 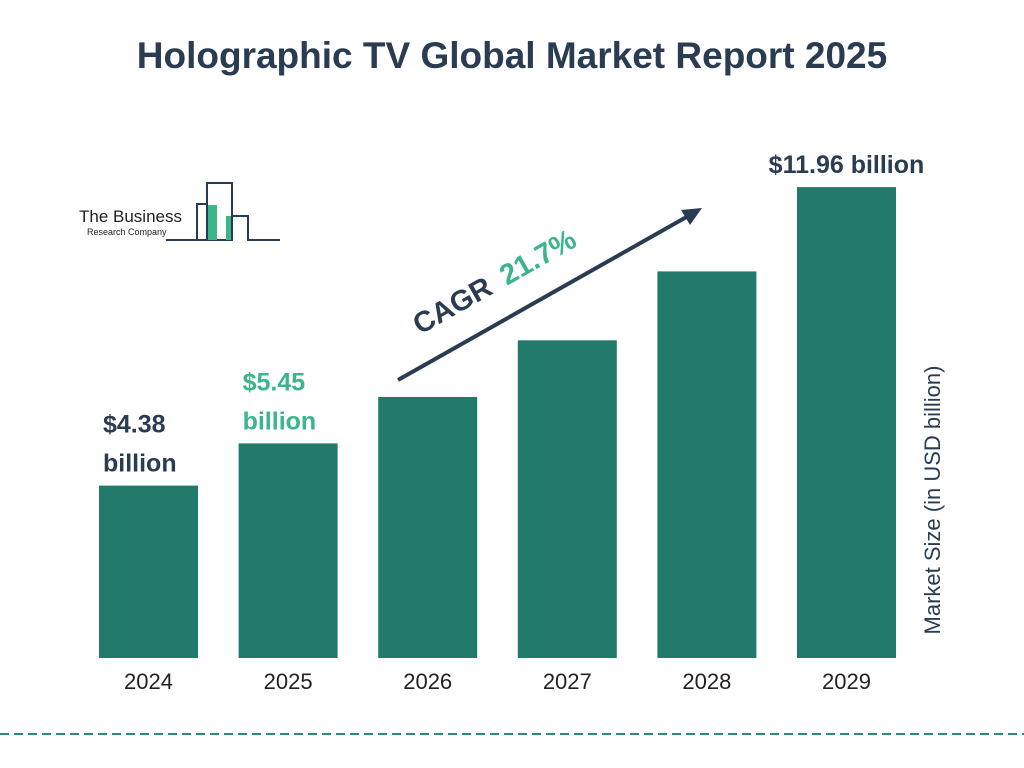 I want to click on logo-building-accent, so click(x=212, y=222).